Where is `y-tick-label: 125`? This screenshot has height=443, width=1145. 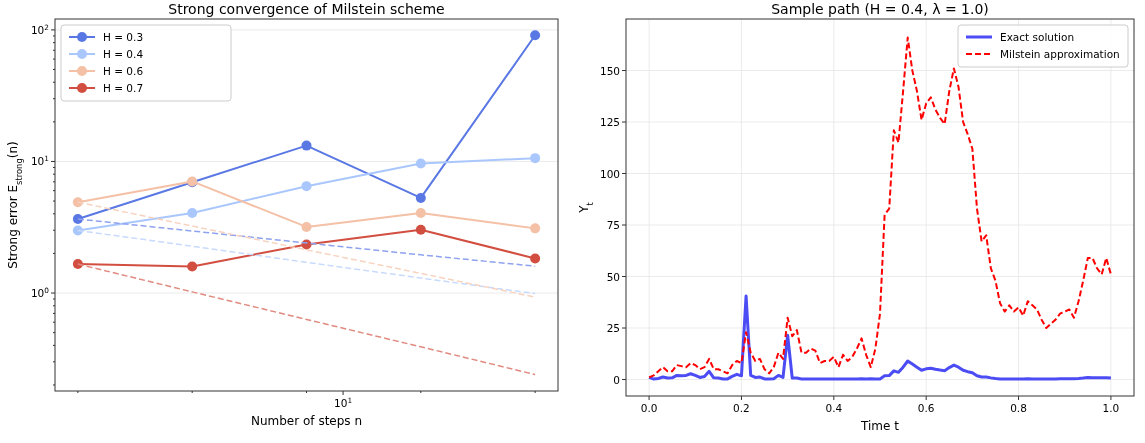 y-tick-label: 125 is located at coordinates (609, 122).